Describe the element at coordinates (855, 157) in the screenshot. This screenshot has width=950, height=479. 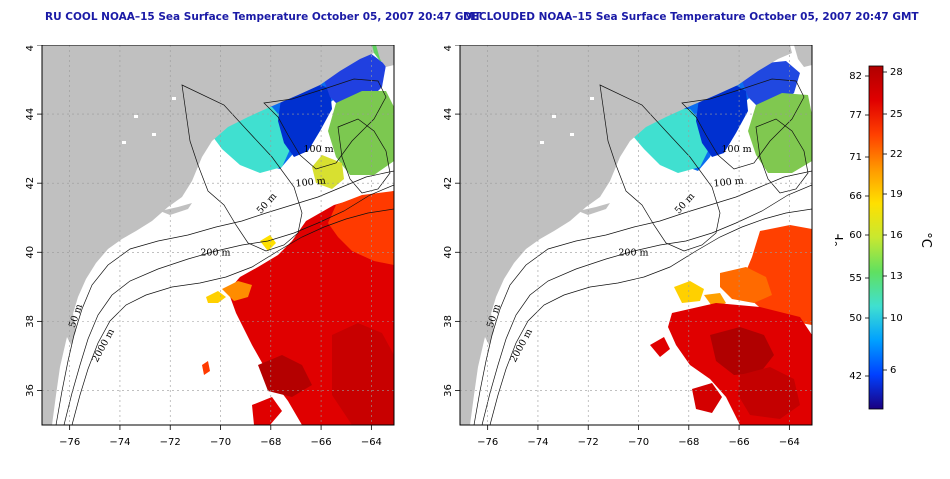
I see `colorbar-label-f: 71` at that location.